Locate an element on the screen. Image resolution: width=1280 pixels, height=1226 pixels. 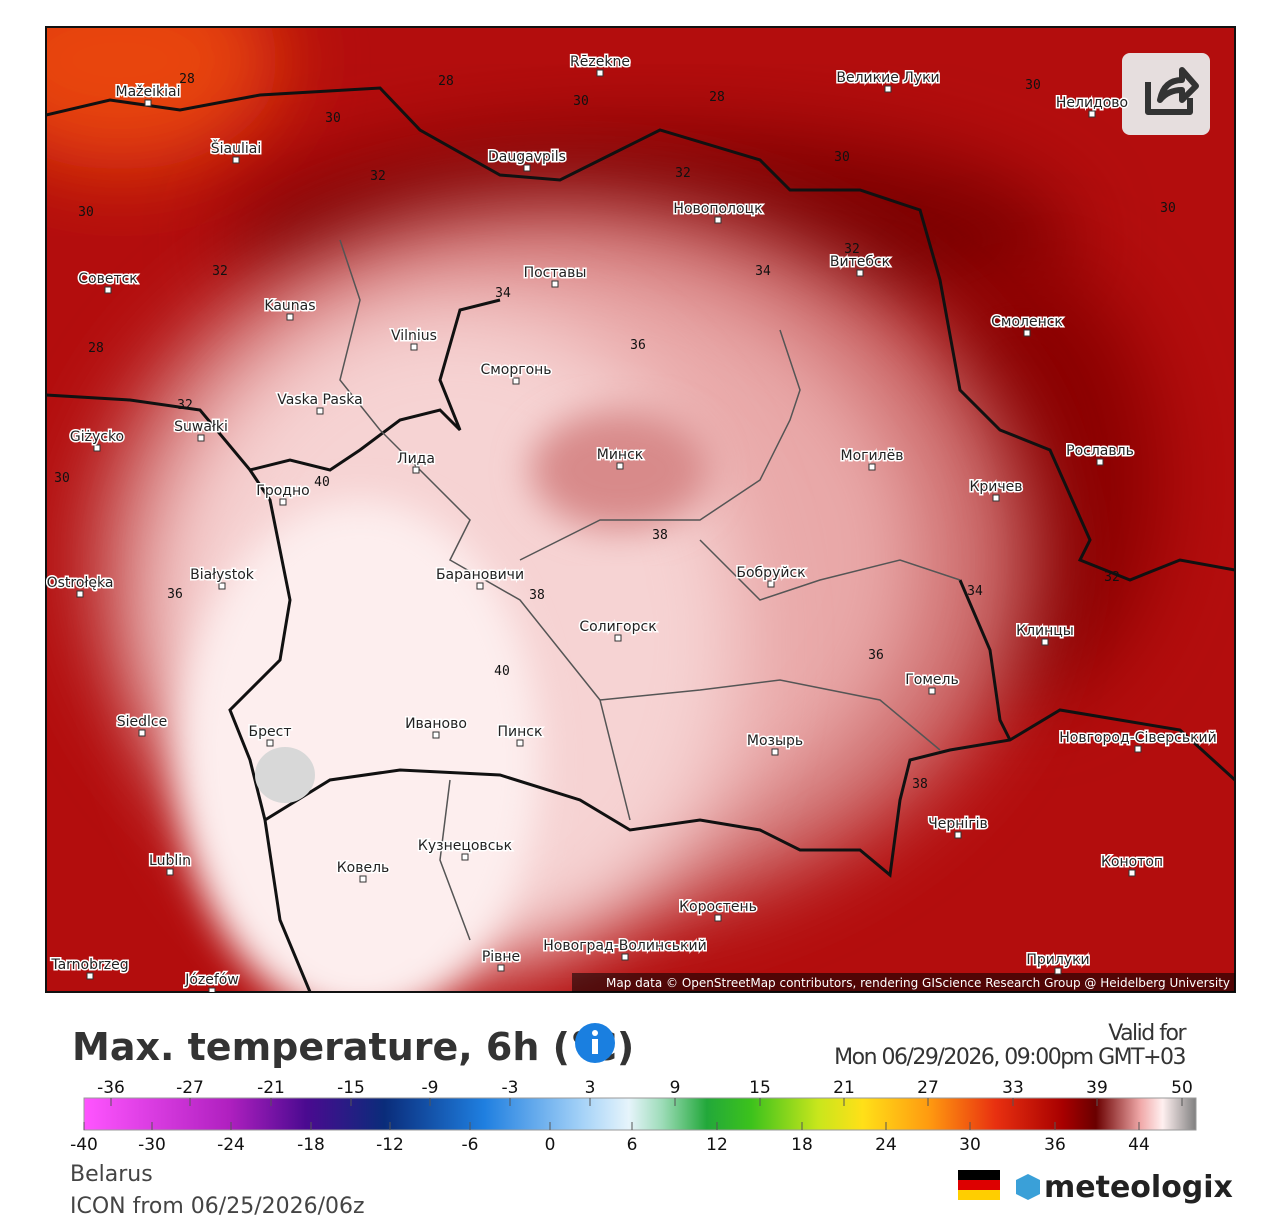
city-label: Lublin is located at coordinates (170, 861).